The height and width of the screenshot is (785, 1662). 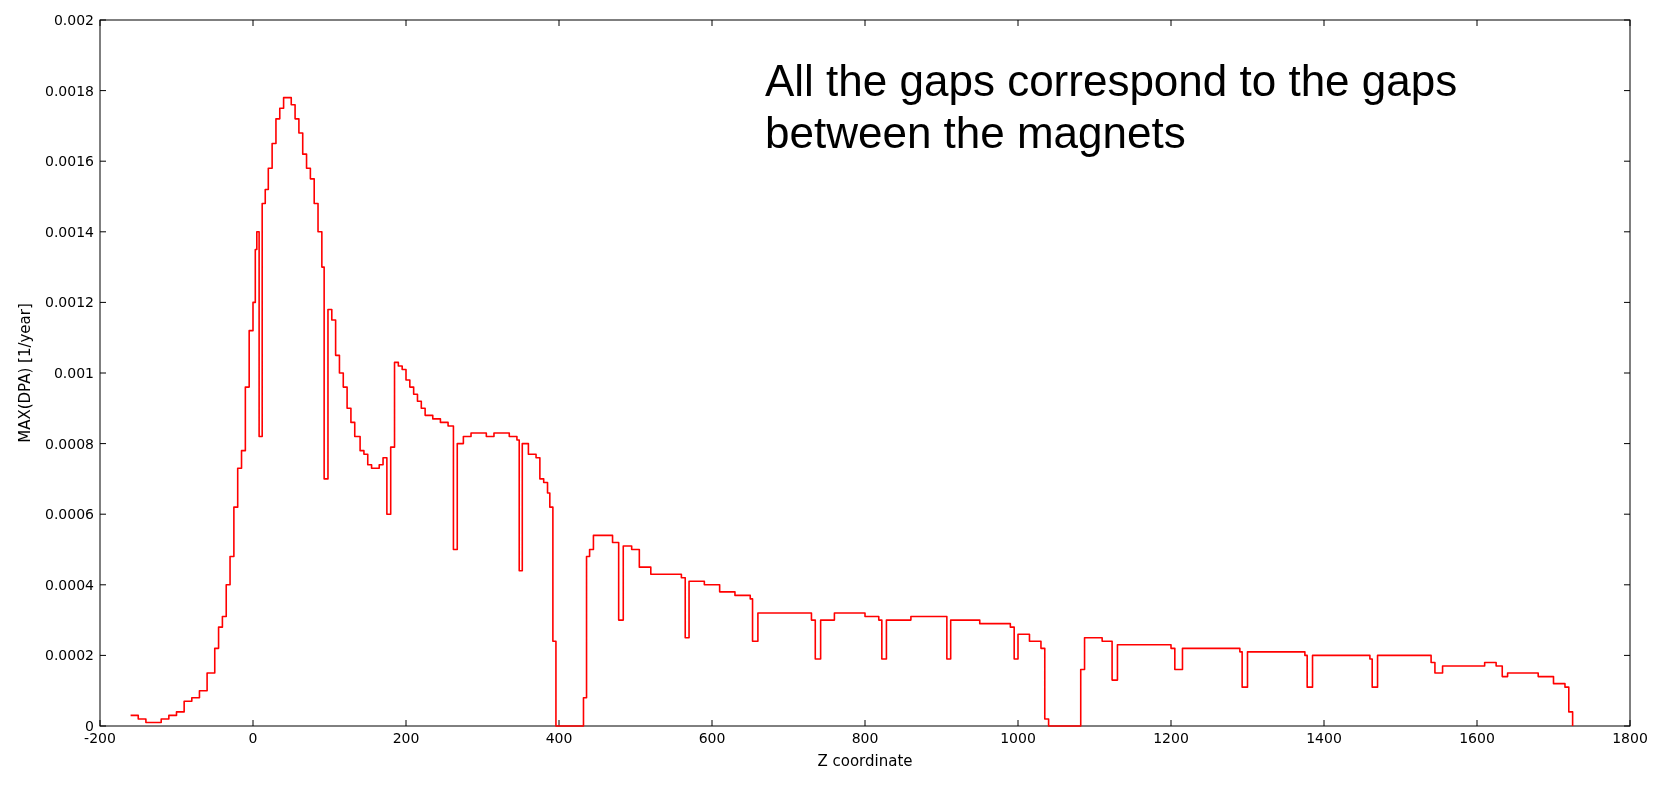 I want to click on x-tick-label: 1400, so click(x=1324, y=738).